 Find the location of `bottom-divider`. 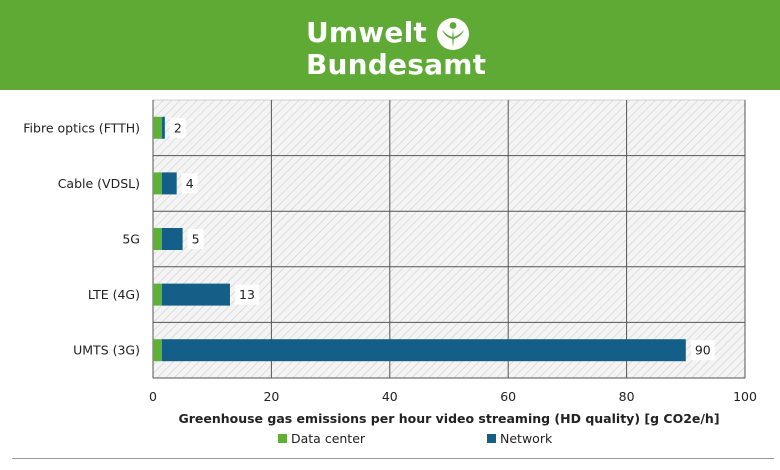

bottom-divider is located at coordinates (393, 458).